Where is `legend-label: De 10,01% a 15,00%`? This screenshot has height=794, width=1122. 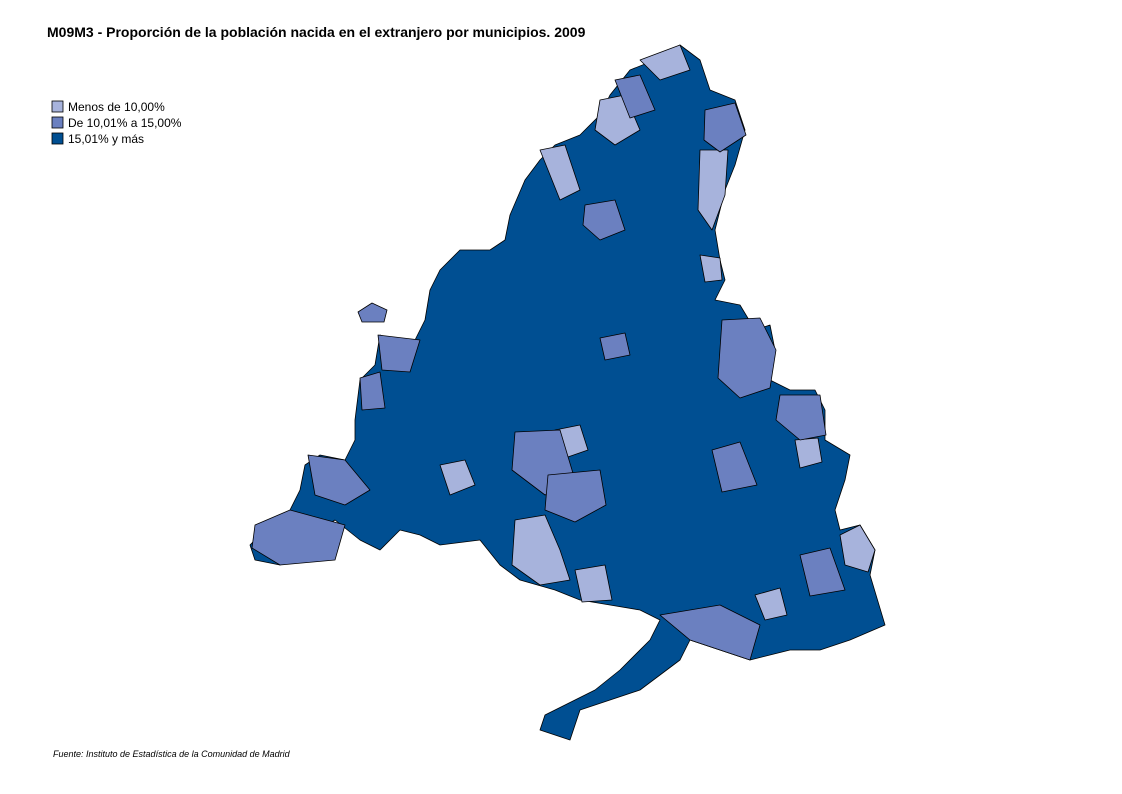
legend-label: De 10,01% a 15,00% is located at coordinates (125, 123).